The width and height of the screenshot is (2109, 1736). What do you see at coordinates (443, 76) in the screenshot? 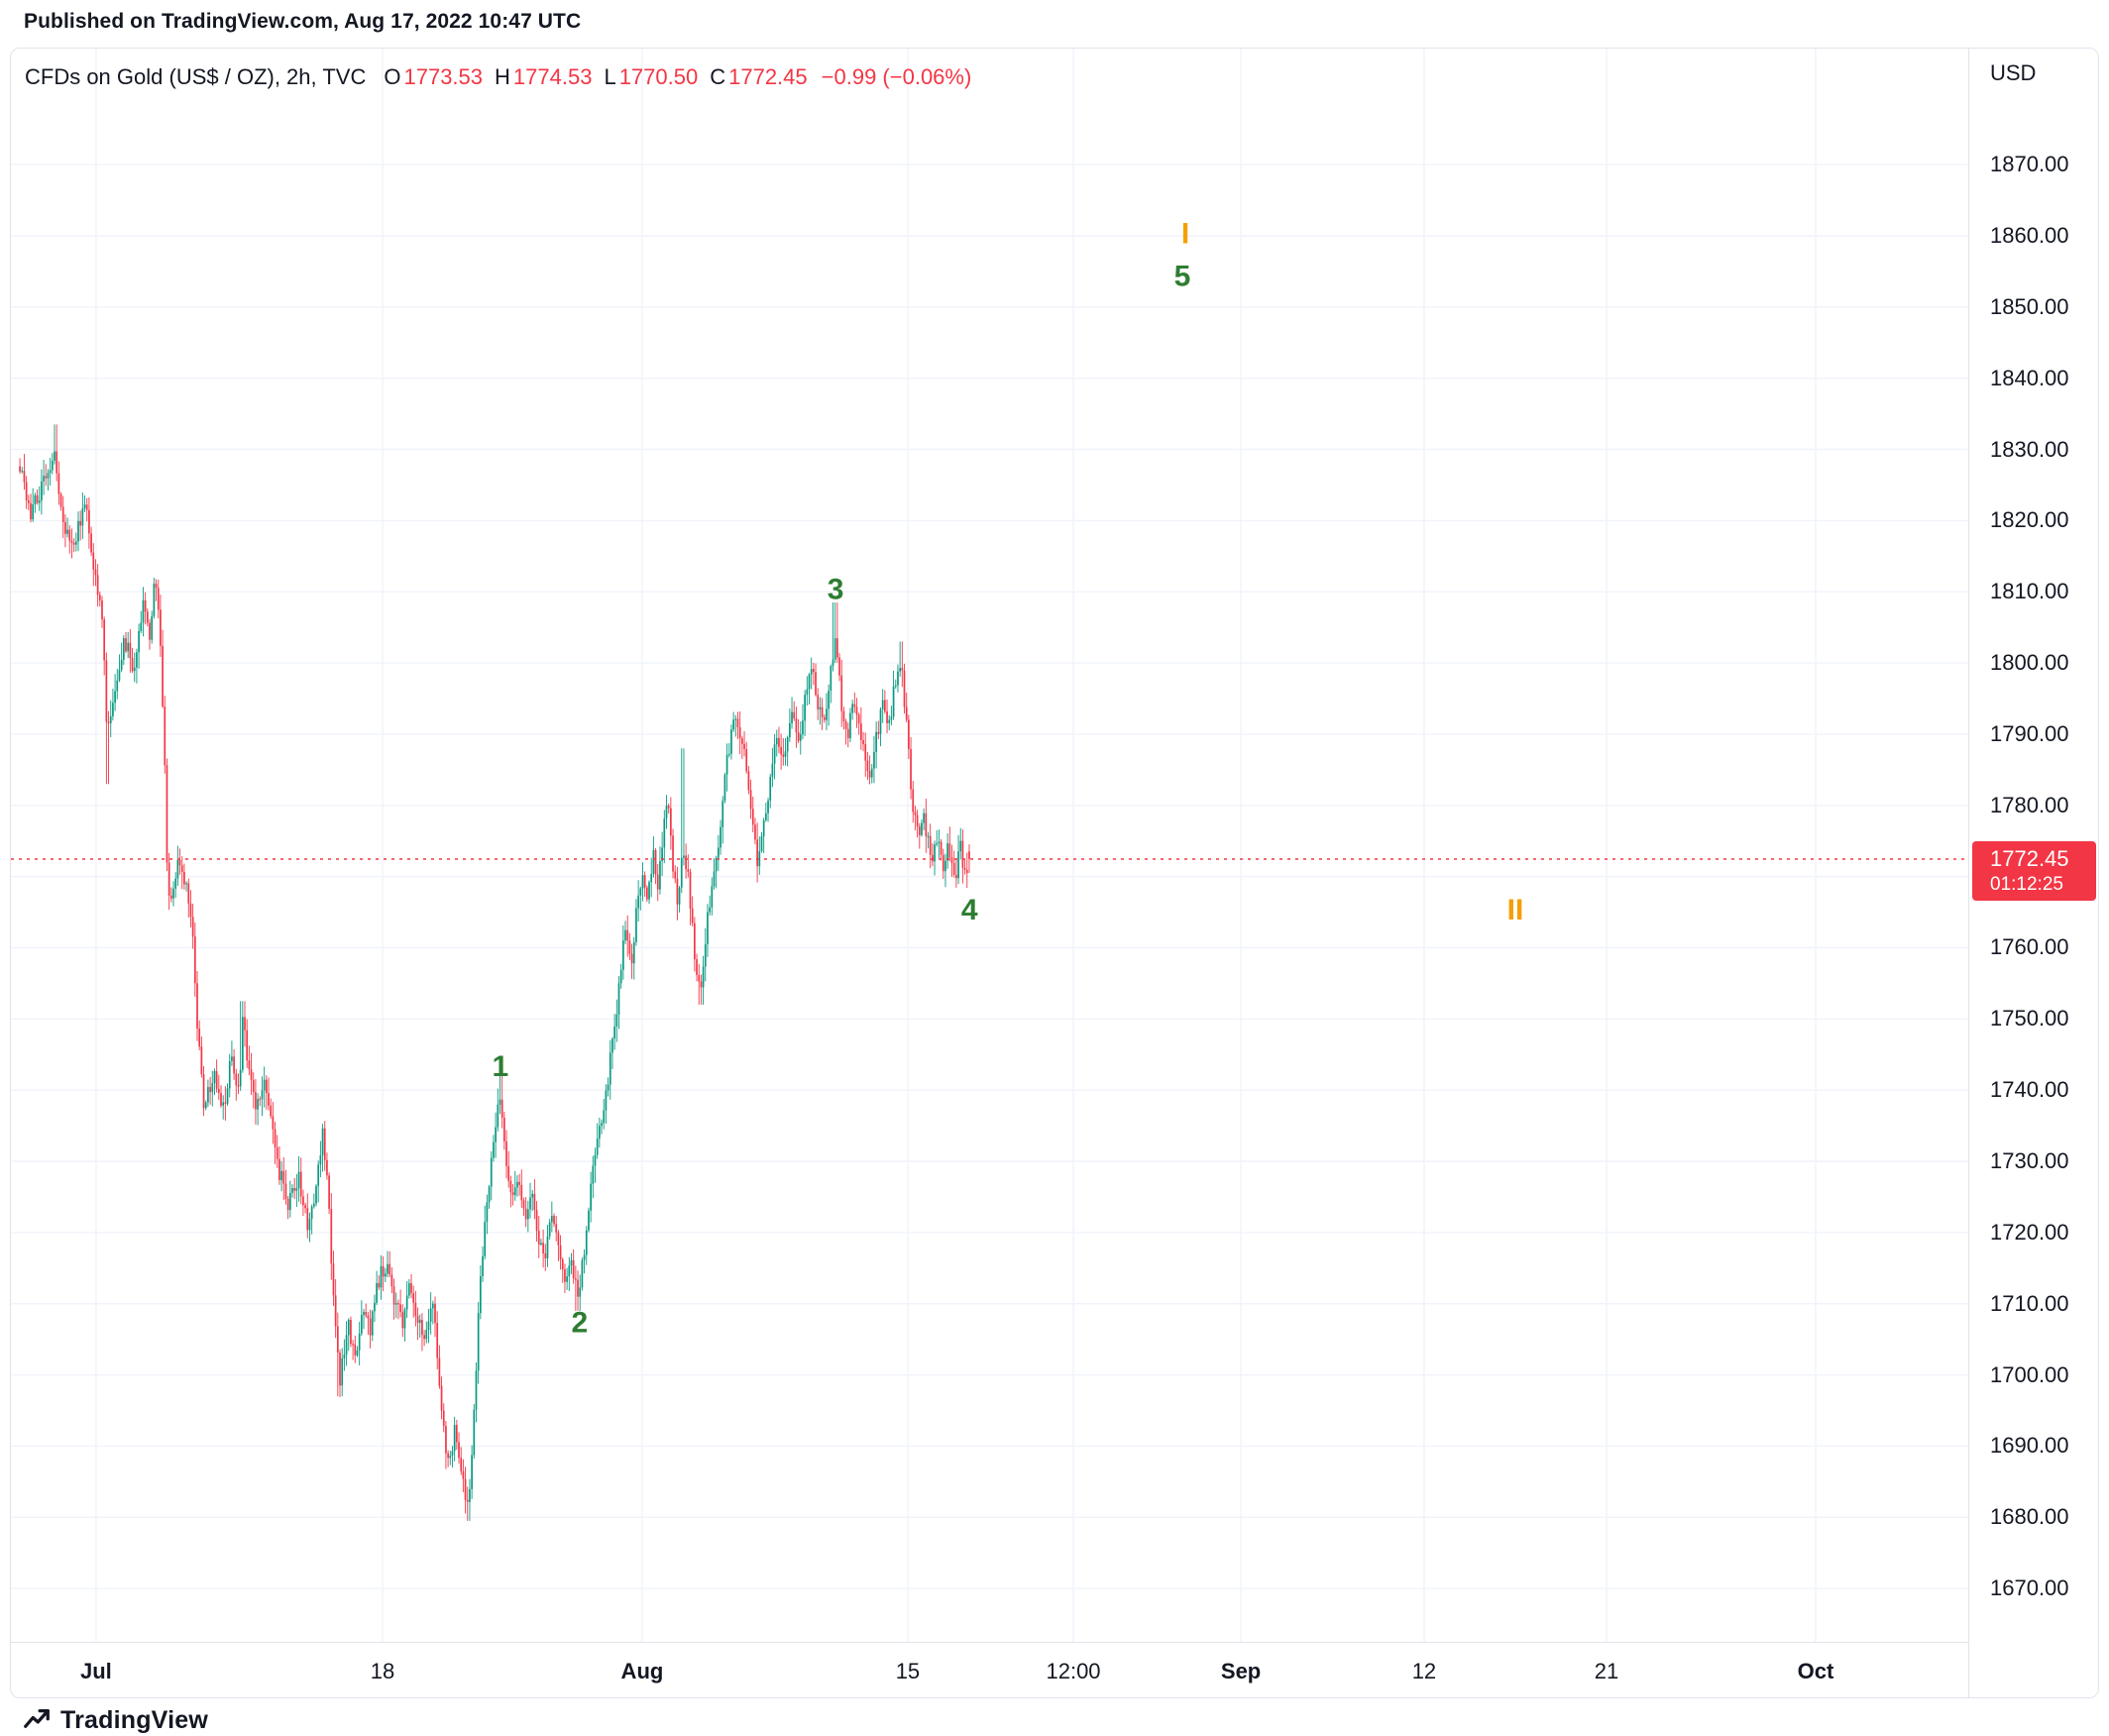
I see `ohlc-value-O: 1773.53` at bounding box center [443, 76].